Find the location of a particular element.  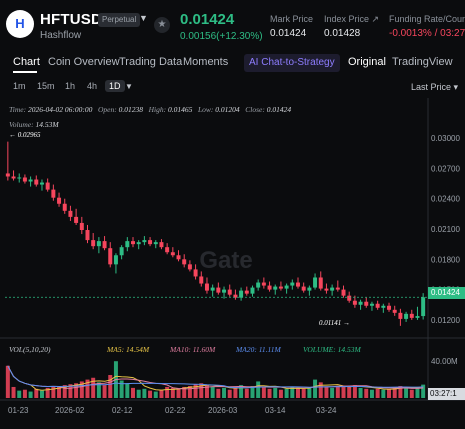

low-label: Low: is located at coordinates (205, 109).